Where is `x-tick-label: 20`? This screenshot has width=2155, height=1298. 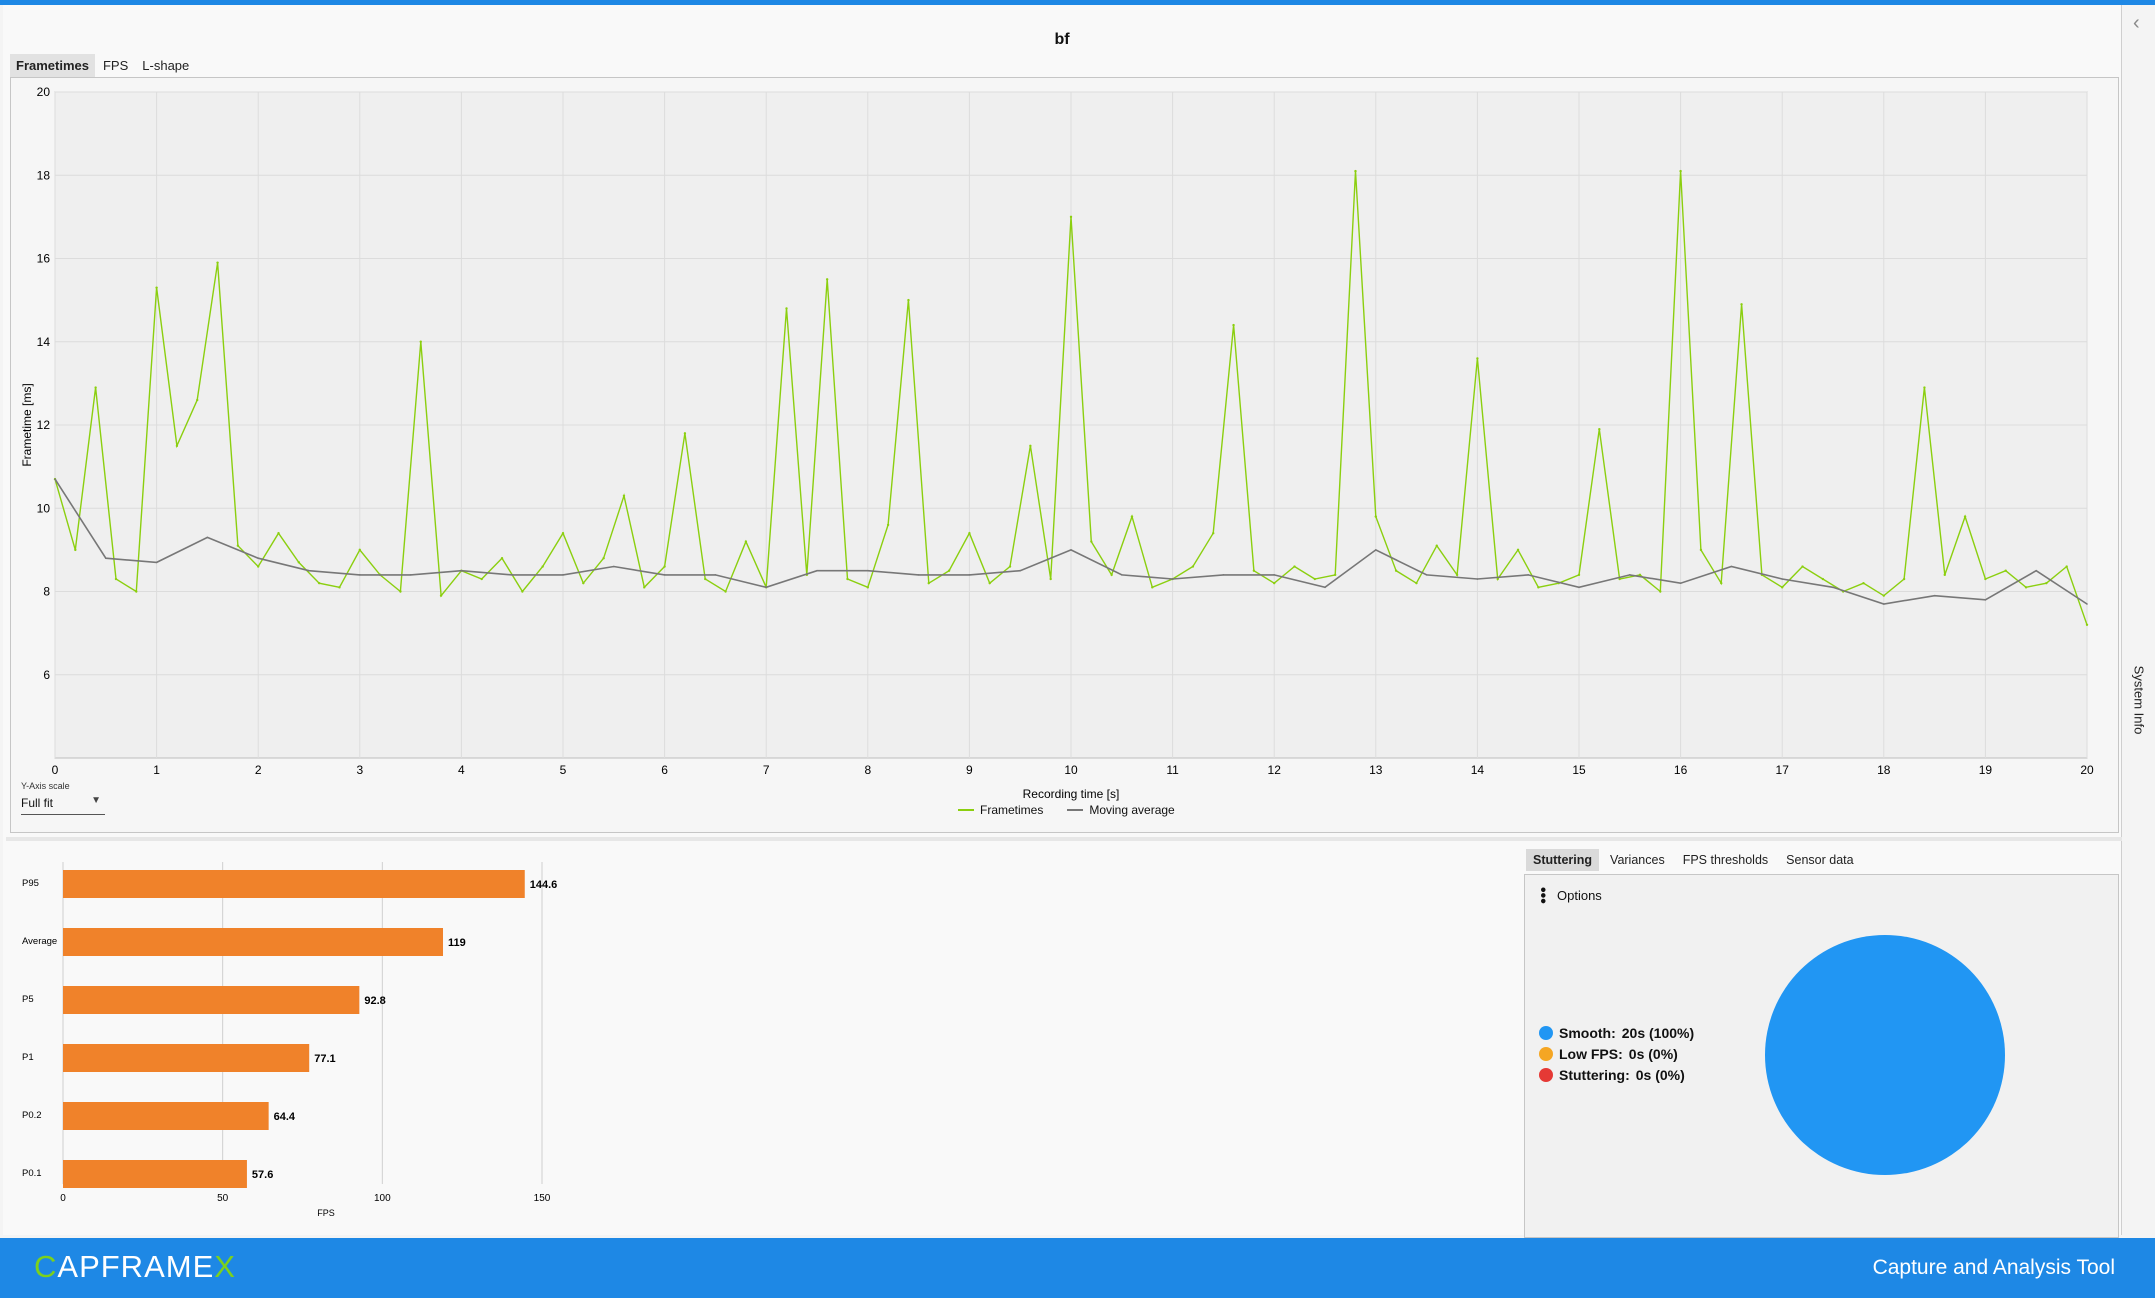 x-tick-label: 20 is located at coordinates (2087, 770).